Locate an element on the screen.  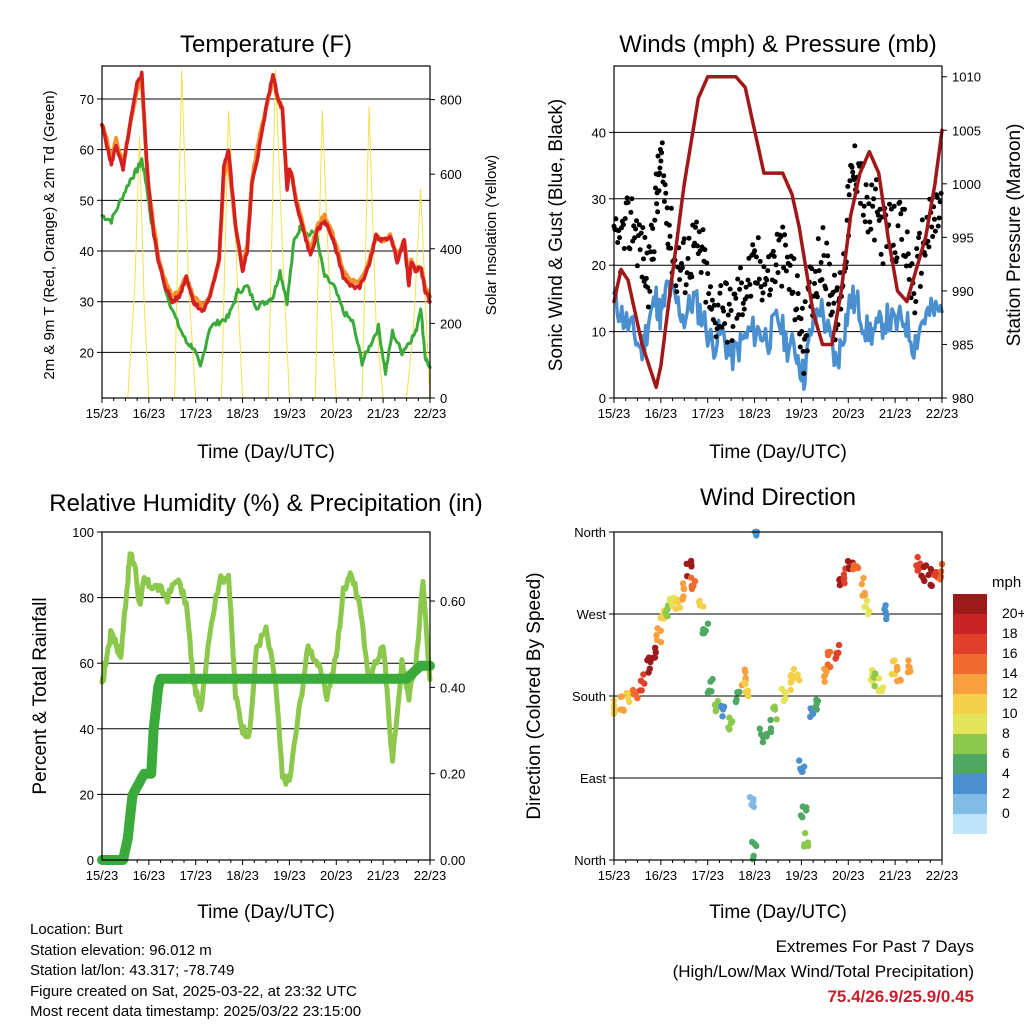
y-tick-label: 60 is located at coordinates (87, 150).